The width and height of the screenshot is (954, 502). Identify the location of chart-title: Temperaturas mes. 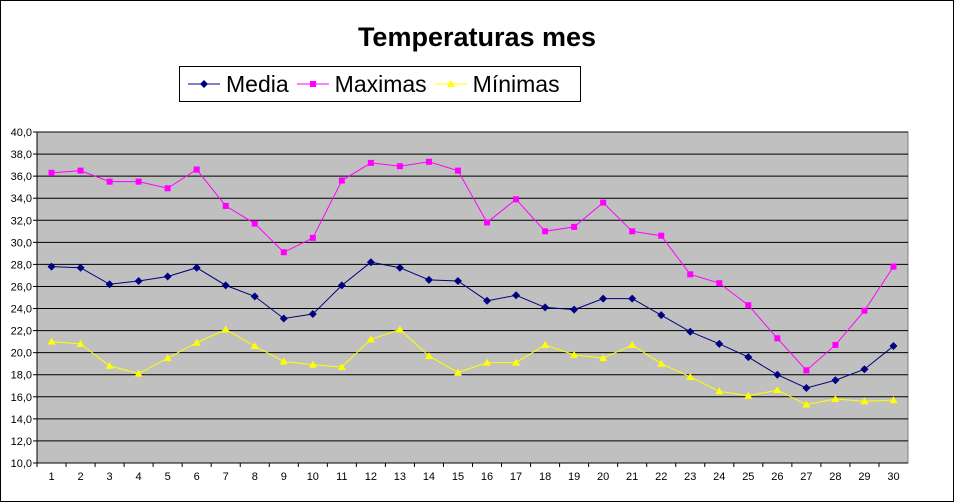
(477, 37).